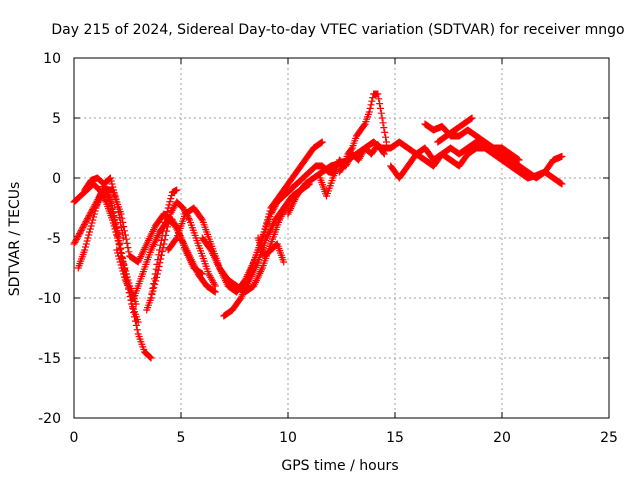  Describe the element at coordinates (181, 438) in the screenshot. I see `x-tick-label: 5` at that location.